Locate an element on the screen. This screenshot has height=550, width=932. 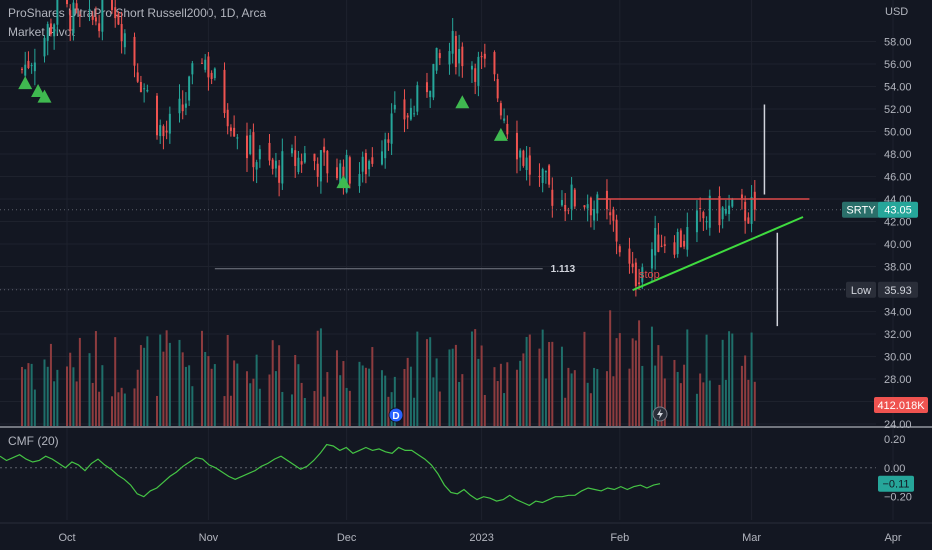
low-label-tag: Low is located at coordinates (861, 291).